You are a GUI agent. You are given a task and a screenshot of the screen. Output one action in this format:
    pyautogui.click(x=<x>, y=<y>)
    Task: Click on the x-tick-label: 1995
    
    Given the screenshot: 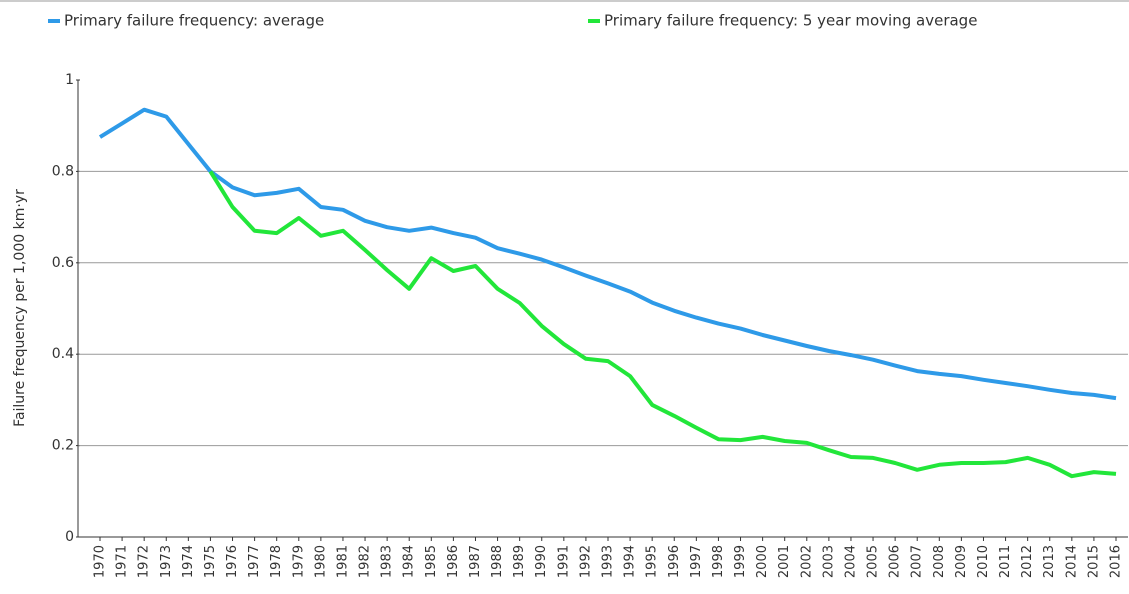 What is the action you would take?
    pyautogui.click(x=652, y=561)
    